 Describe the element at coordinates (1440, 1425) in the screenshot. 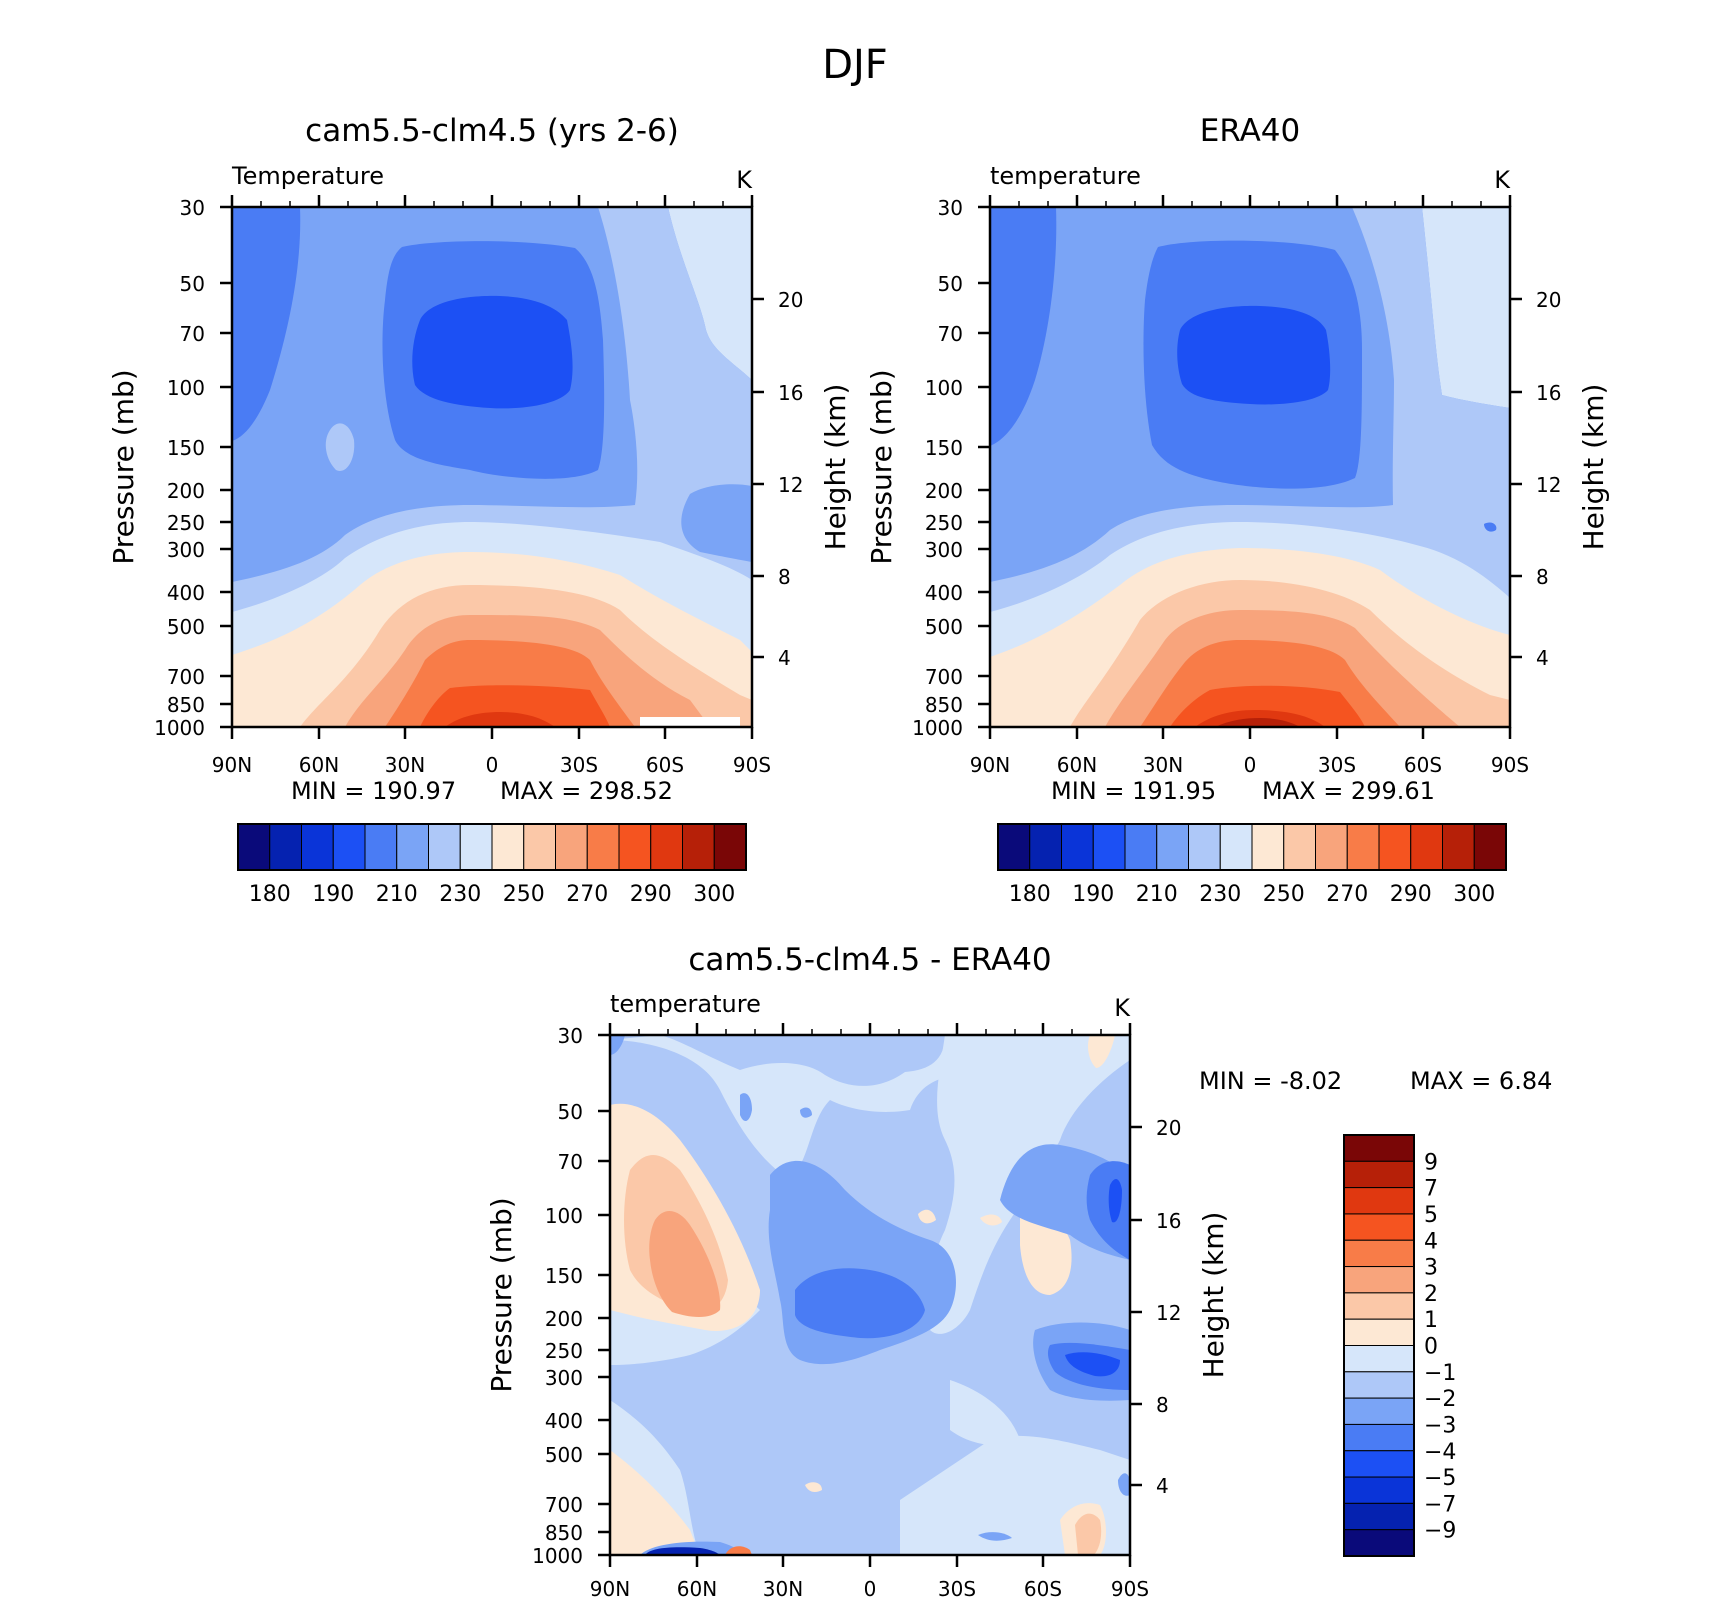

I see `colorbar-label: −3` at that location.